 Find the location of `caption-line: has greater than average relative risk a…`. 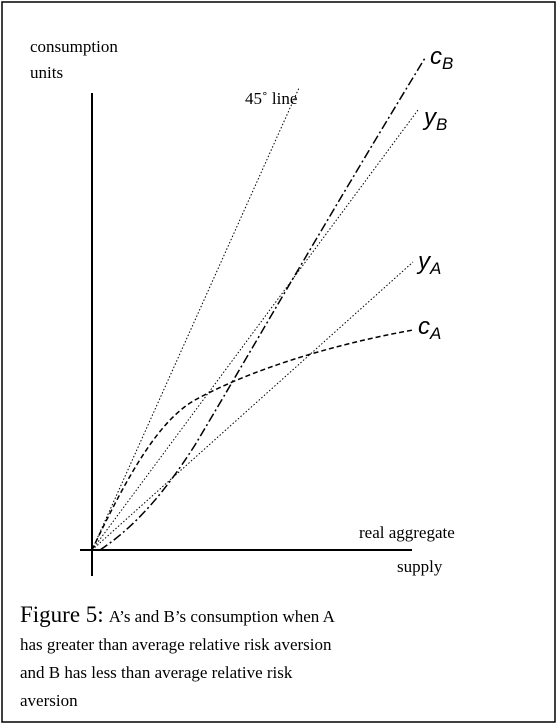

caption-line: has greater than average relative risk a… is located at coordinates (176, 644).